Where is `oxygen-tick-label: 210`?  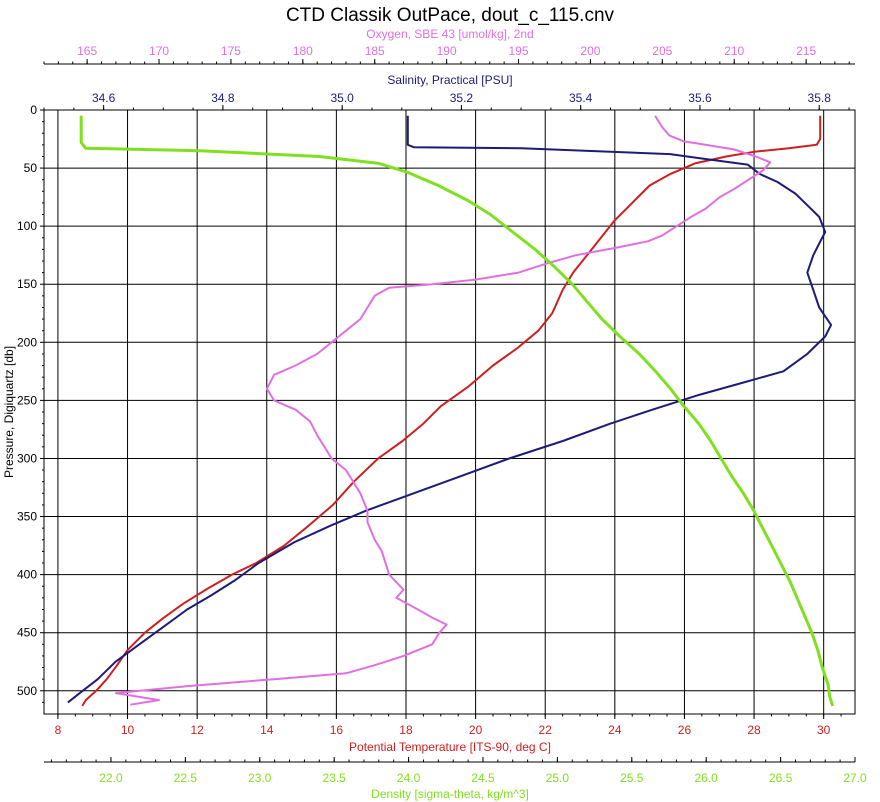 oxygen-tick-label: 210 is located at coordinates (734, 51).